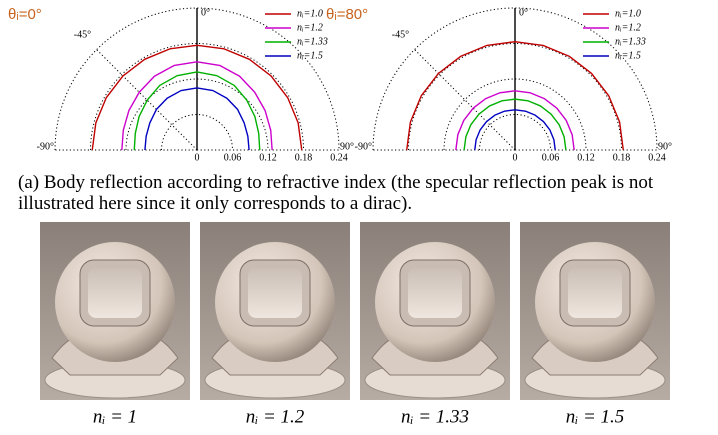  What do you see at coordinates (595, 416) in the screenshot?
I see `render-label: nᵢ = 1.5` at bounding box center [595, 416].